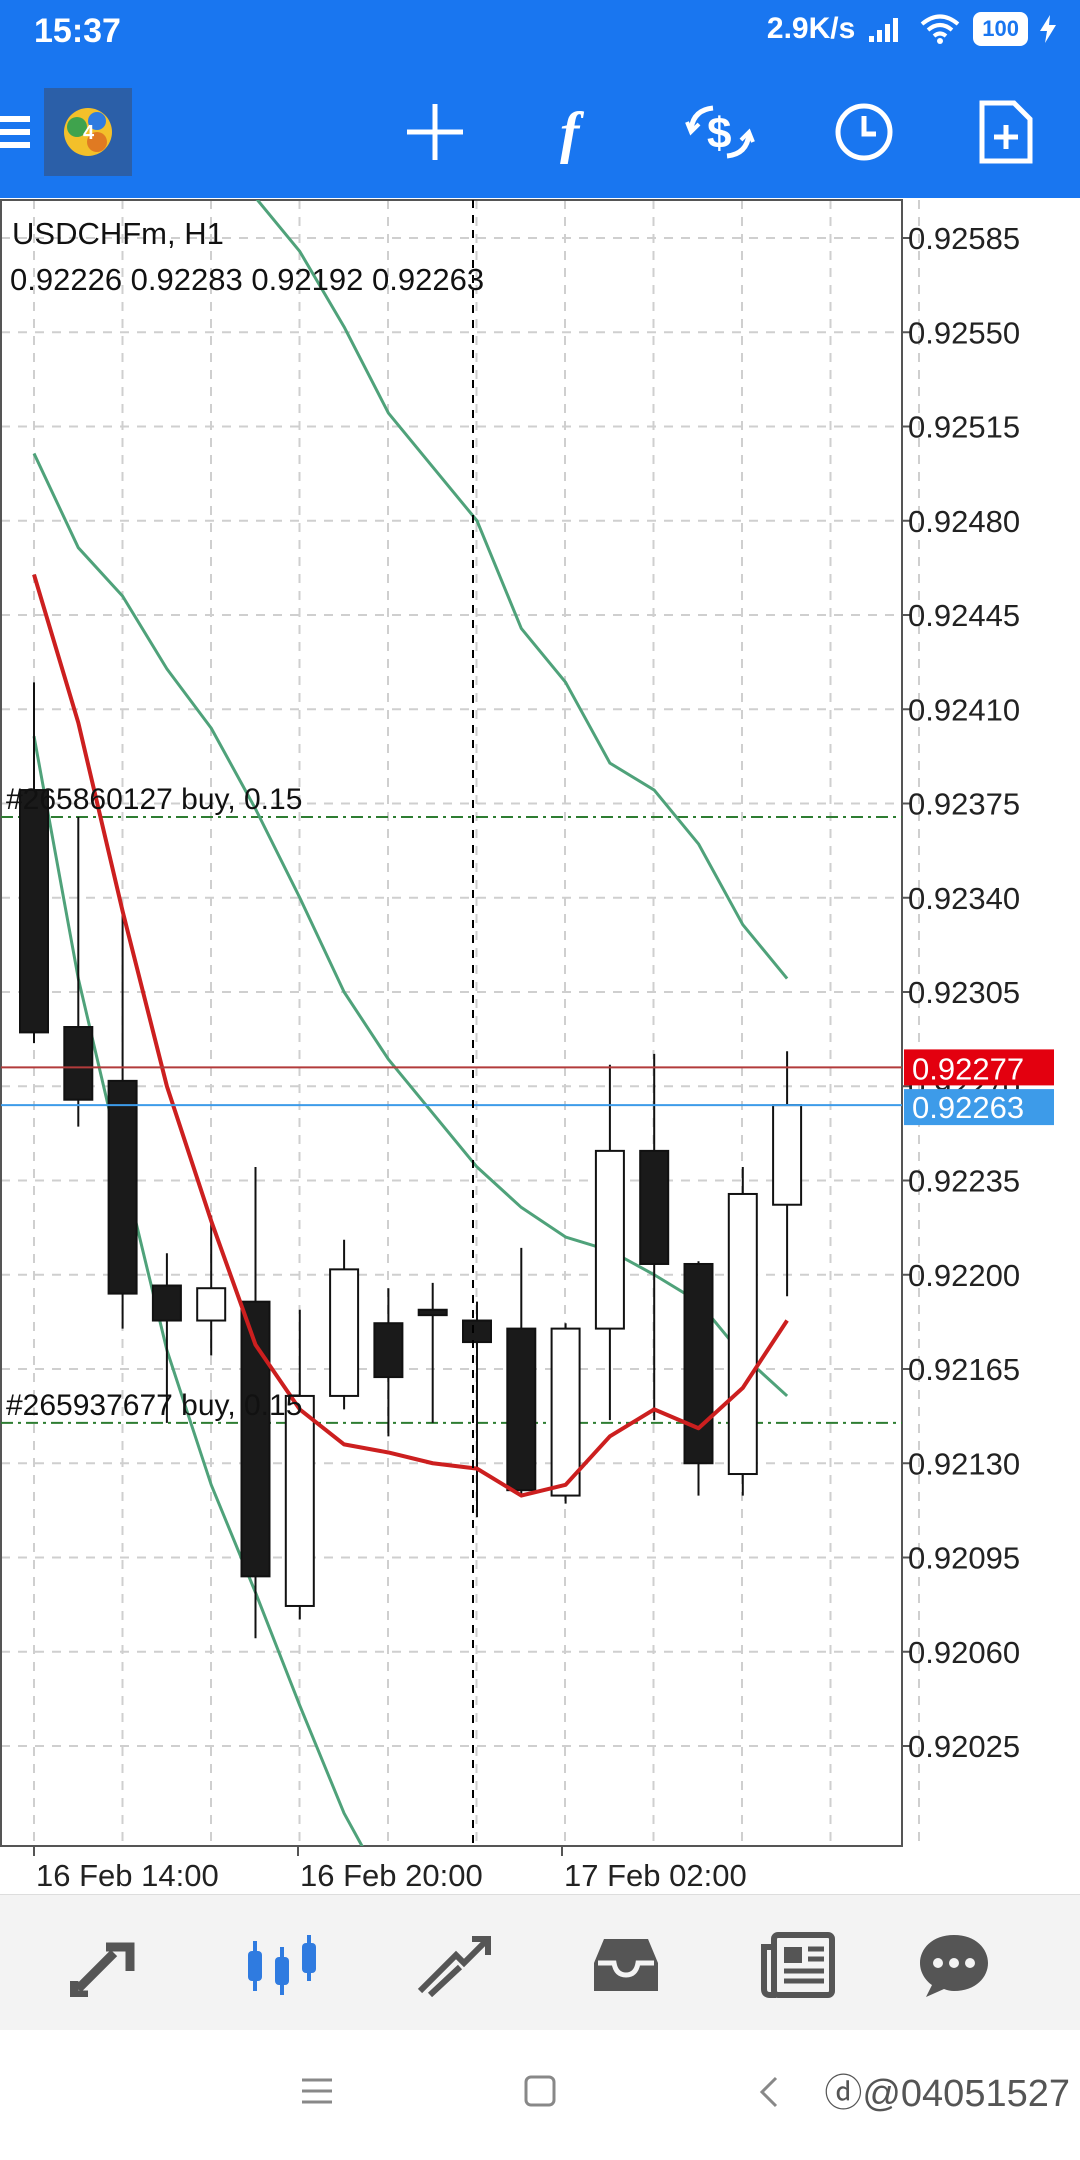  I want to click on bid-price-box, so click(979, 1067).